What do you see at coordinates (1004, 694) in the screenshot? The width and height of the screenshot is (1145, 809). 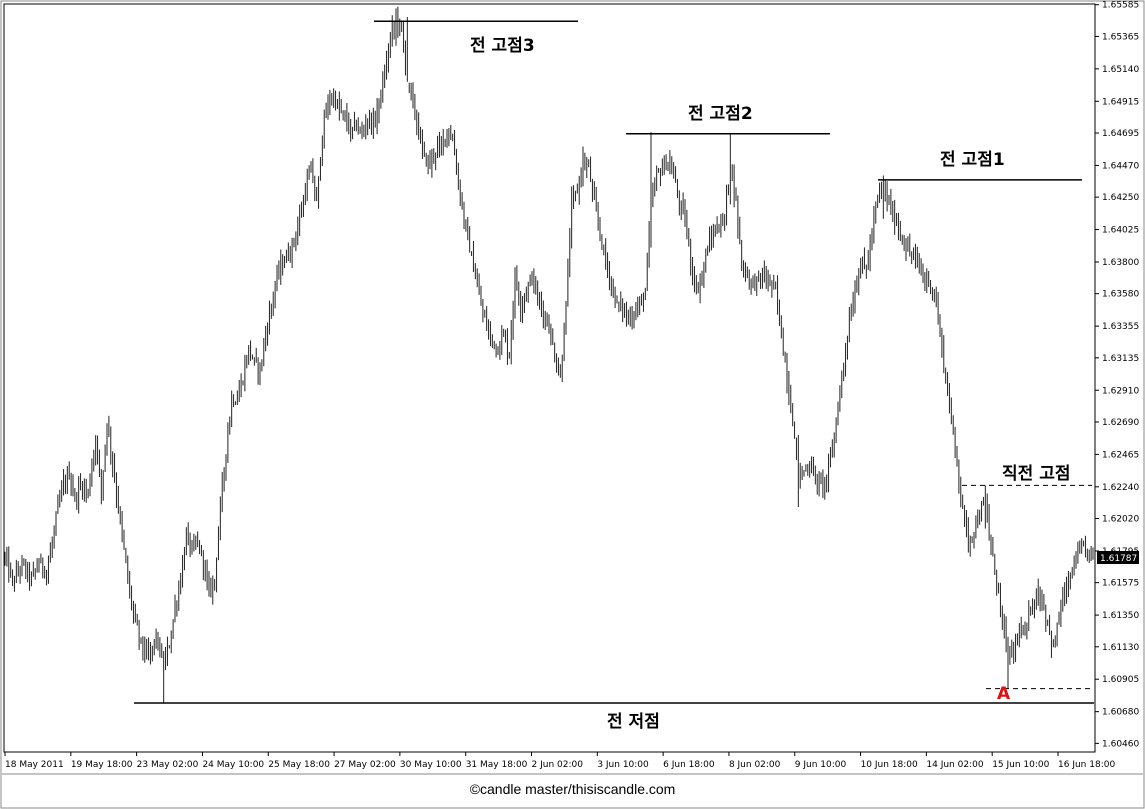 I see `label-point-a: A` at bounding box center [1004, 694].